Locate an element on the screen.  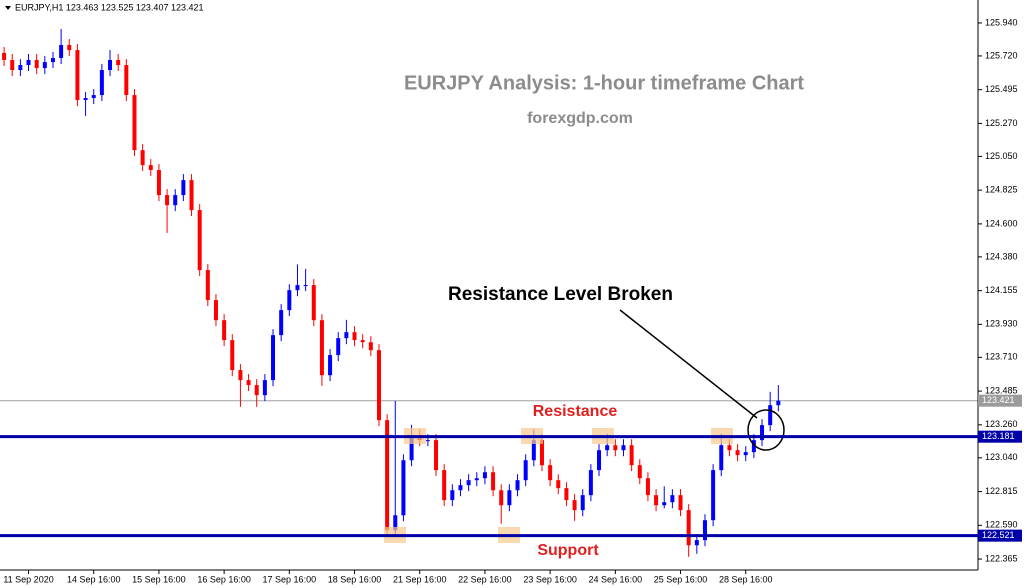
x-tick-label: 15 Sep 16:00 is located at coordinates (159, 579).